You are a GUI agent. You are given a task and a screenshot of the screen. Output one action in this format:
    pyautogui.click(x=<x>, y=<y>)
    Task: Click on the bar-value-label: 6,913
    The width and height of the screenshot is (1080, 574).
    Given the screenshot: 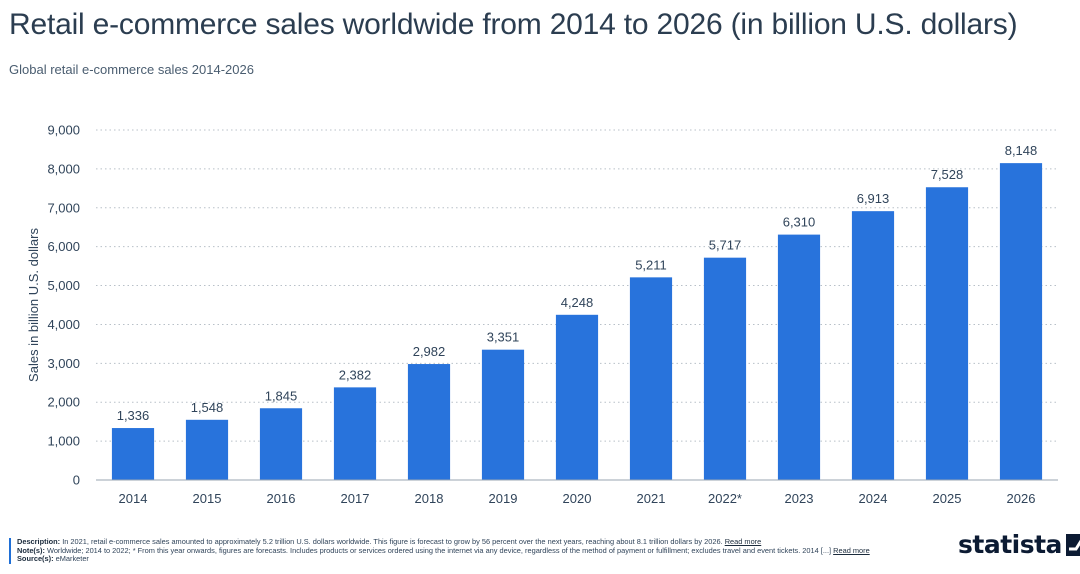 What is the action you would take?
    pyautogui.click(x=873, y=198)
    